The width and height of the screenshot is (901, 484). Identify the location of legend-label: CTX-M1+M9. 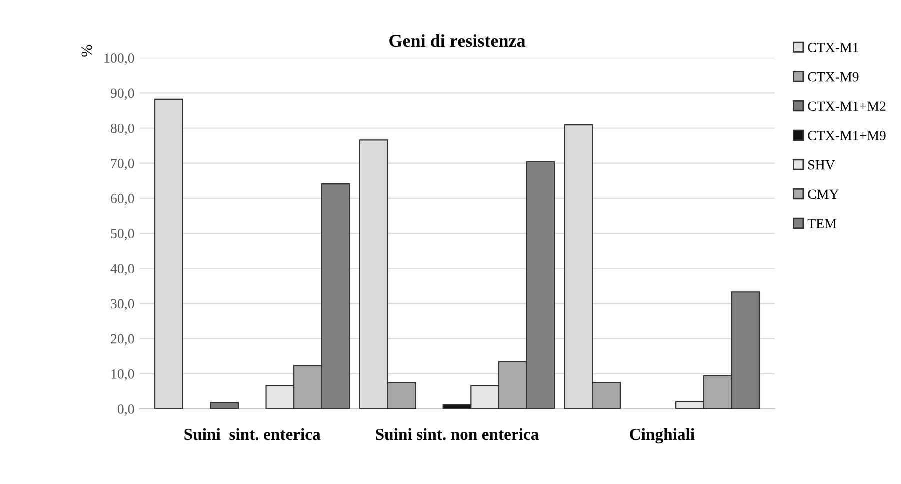
(847, 135).